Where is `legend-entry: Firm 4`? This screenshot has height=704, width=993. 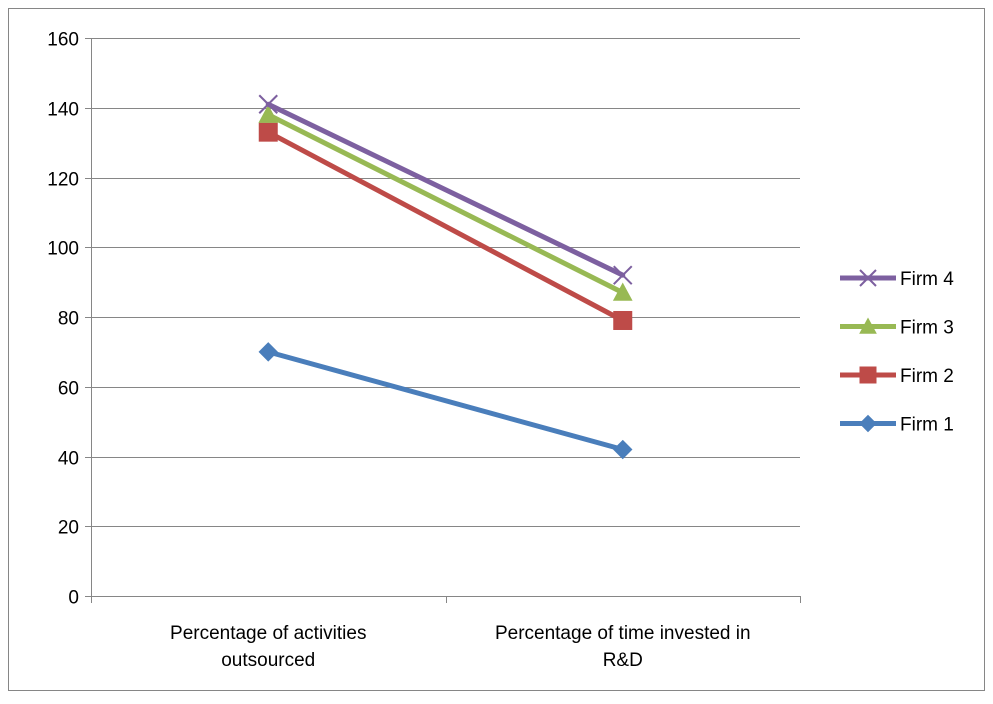 legend-entry: Firm 4 is located at coordinates (897, 279).